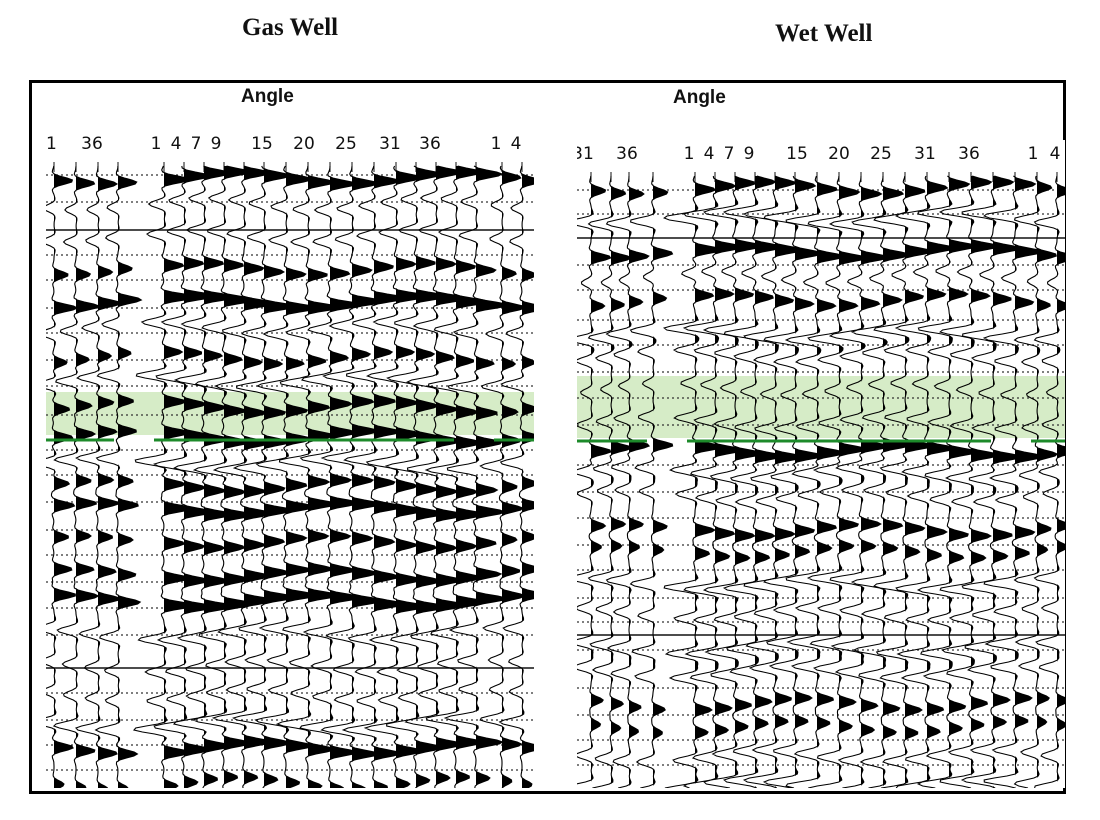 The image size is (1100, 820). I want to click on angle-tick-label: 20, so click(839, 154).